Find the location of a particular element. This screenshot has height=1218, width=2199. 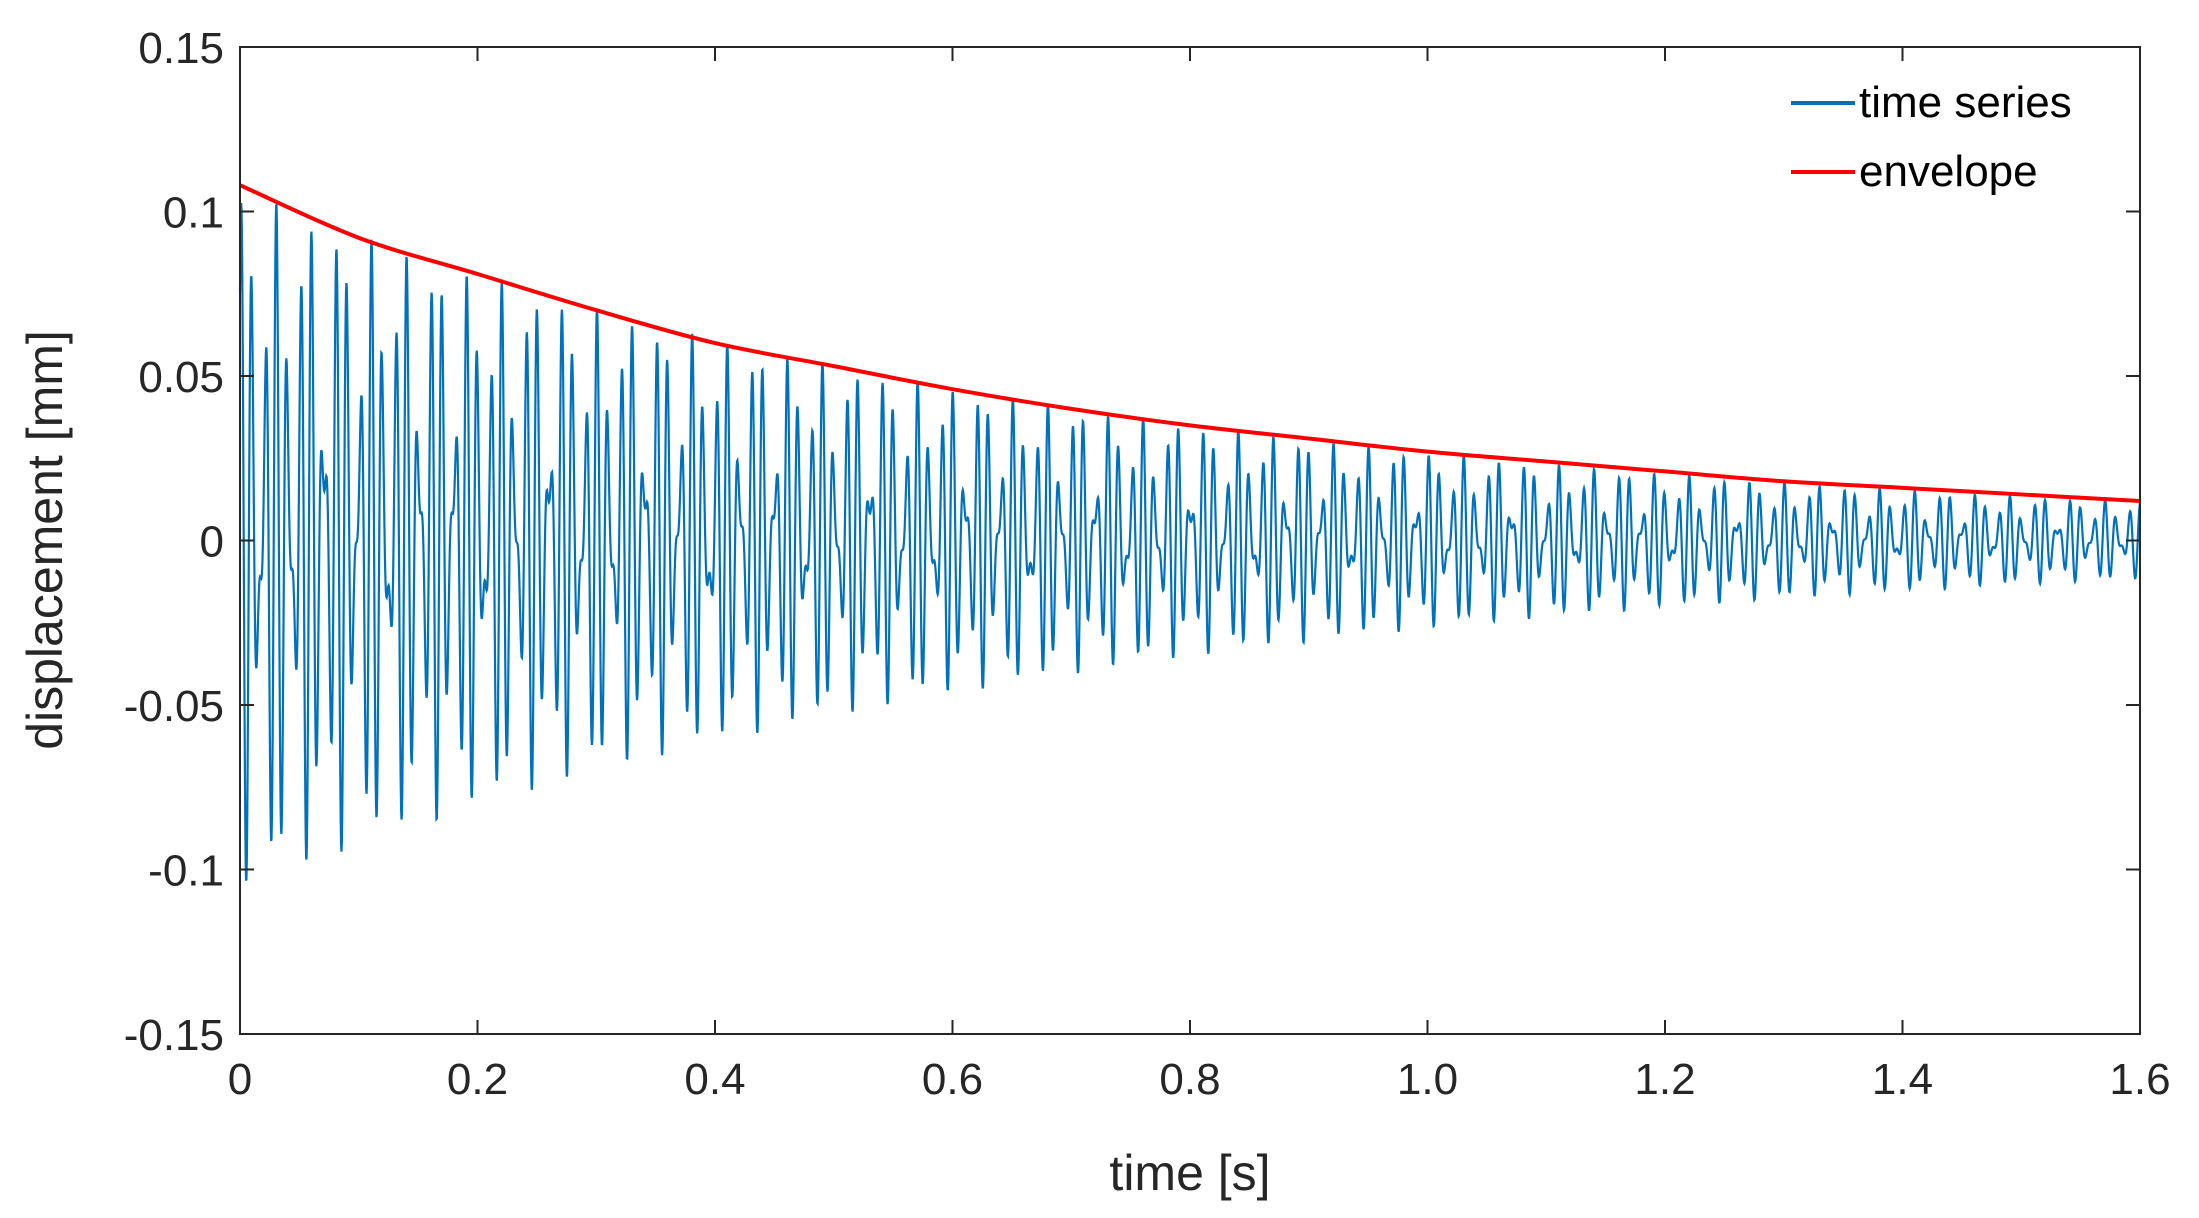

x-tick-label: 0.2 is located at coordinates (477, 1079).